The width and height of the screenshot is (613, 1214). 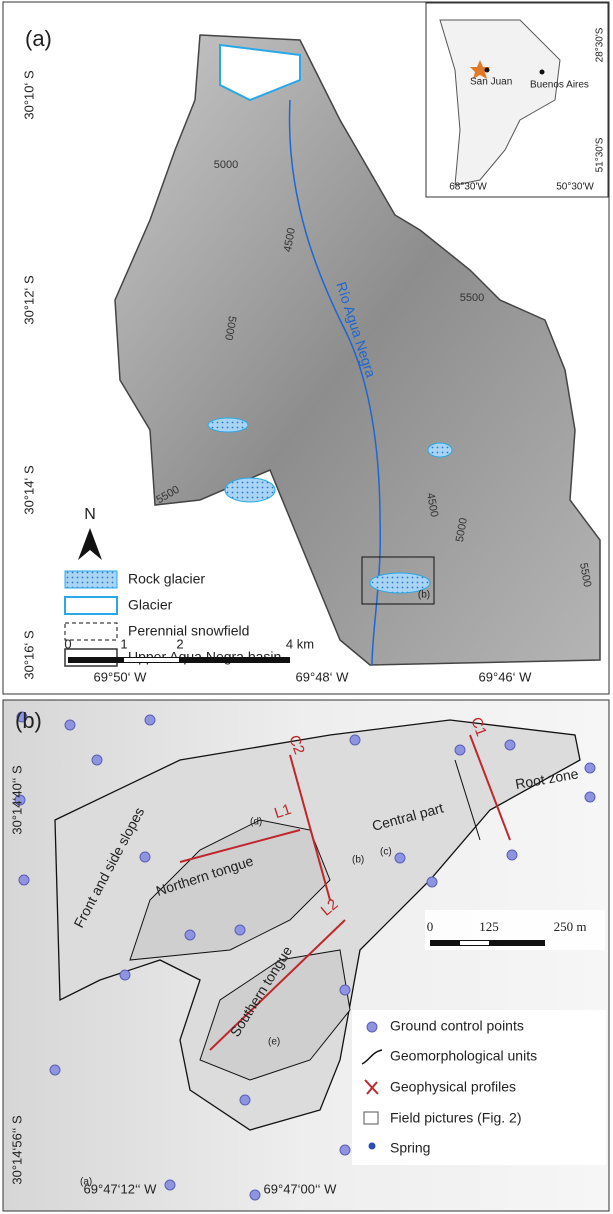 What do you see at coordinates (600, 154) in the screenshot?
I see `inset-lat-label: 51°30'S` at bounding box center [600, 154].